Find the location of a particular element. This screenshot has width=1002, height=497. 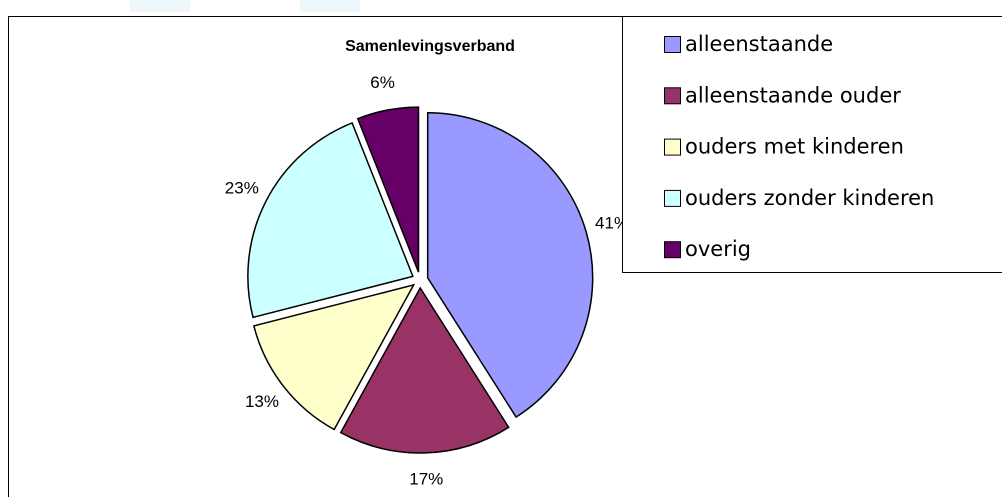

legend-label: alleenstaande ouder is located at coordinates (793, 95).